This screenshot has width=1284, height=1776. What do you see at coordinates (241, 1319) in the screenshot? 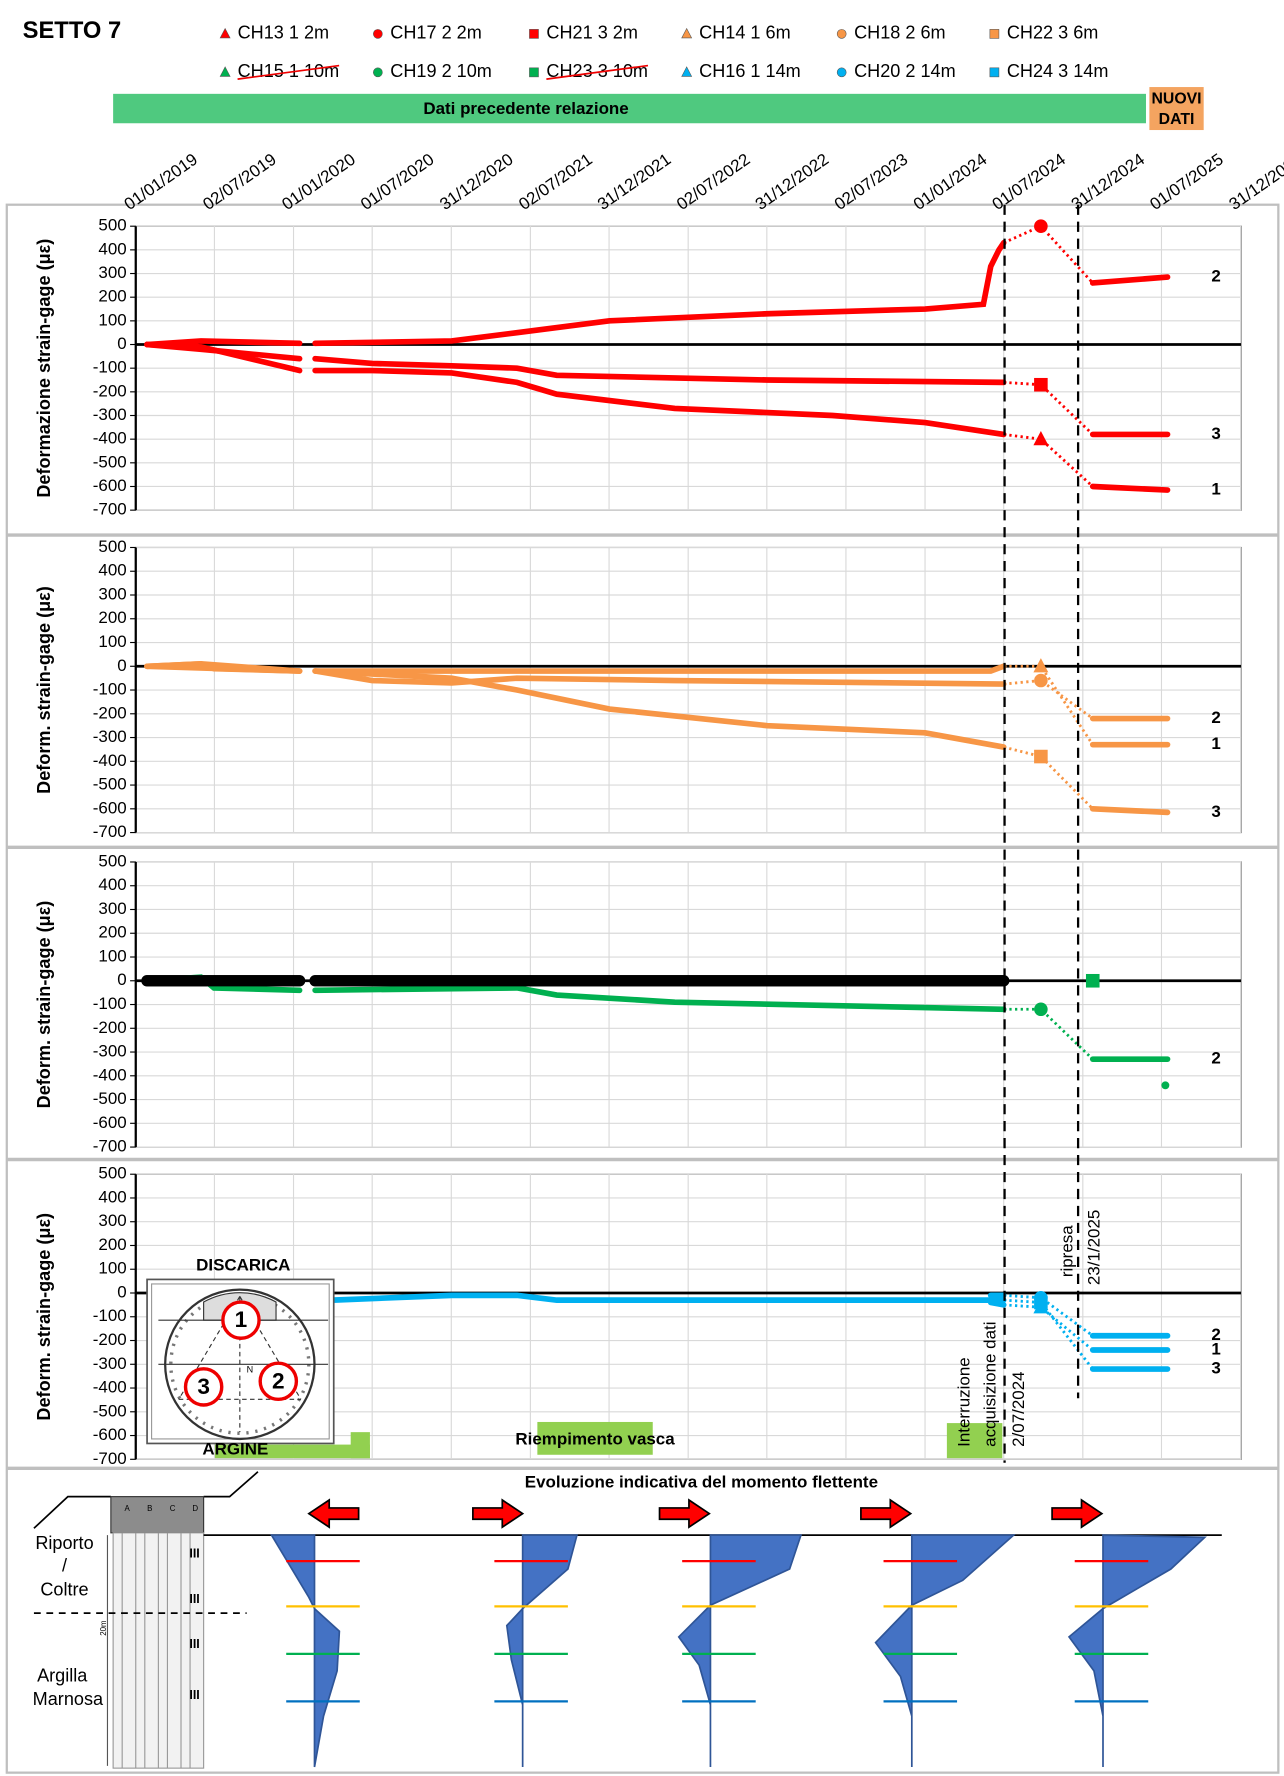
I see `inset-label: 1` at bounding box center [241, 1319].